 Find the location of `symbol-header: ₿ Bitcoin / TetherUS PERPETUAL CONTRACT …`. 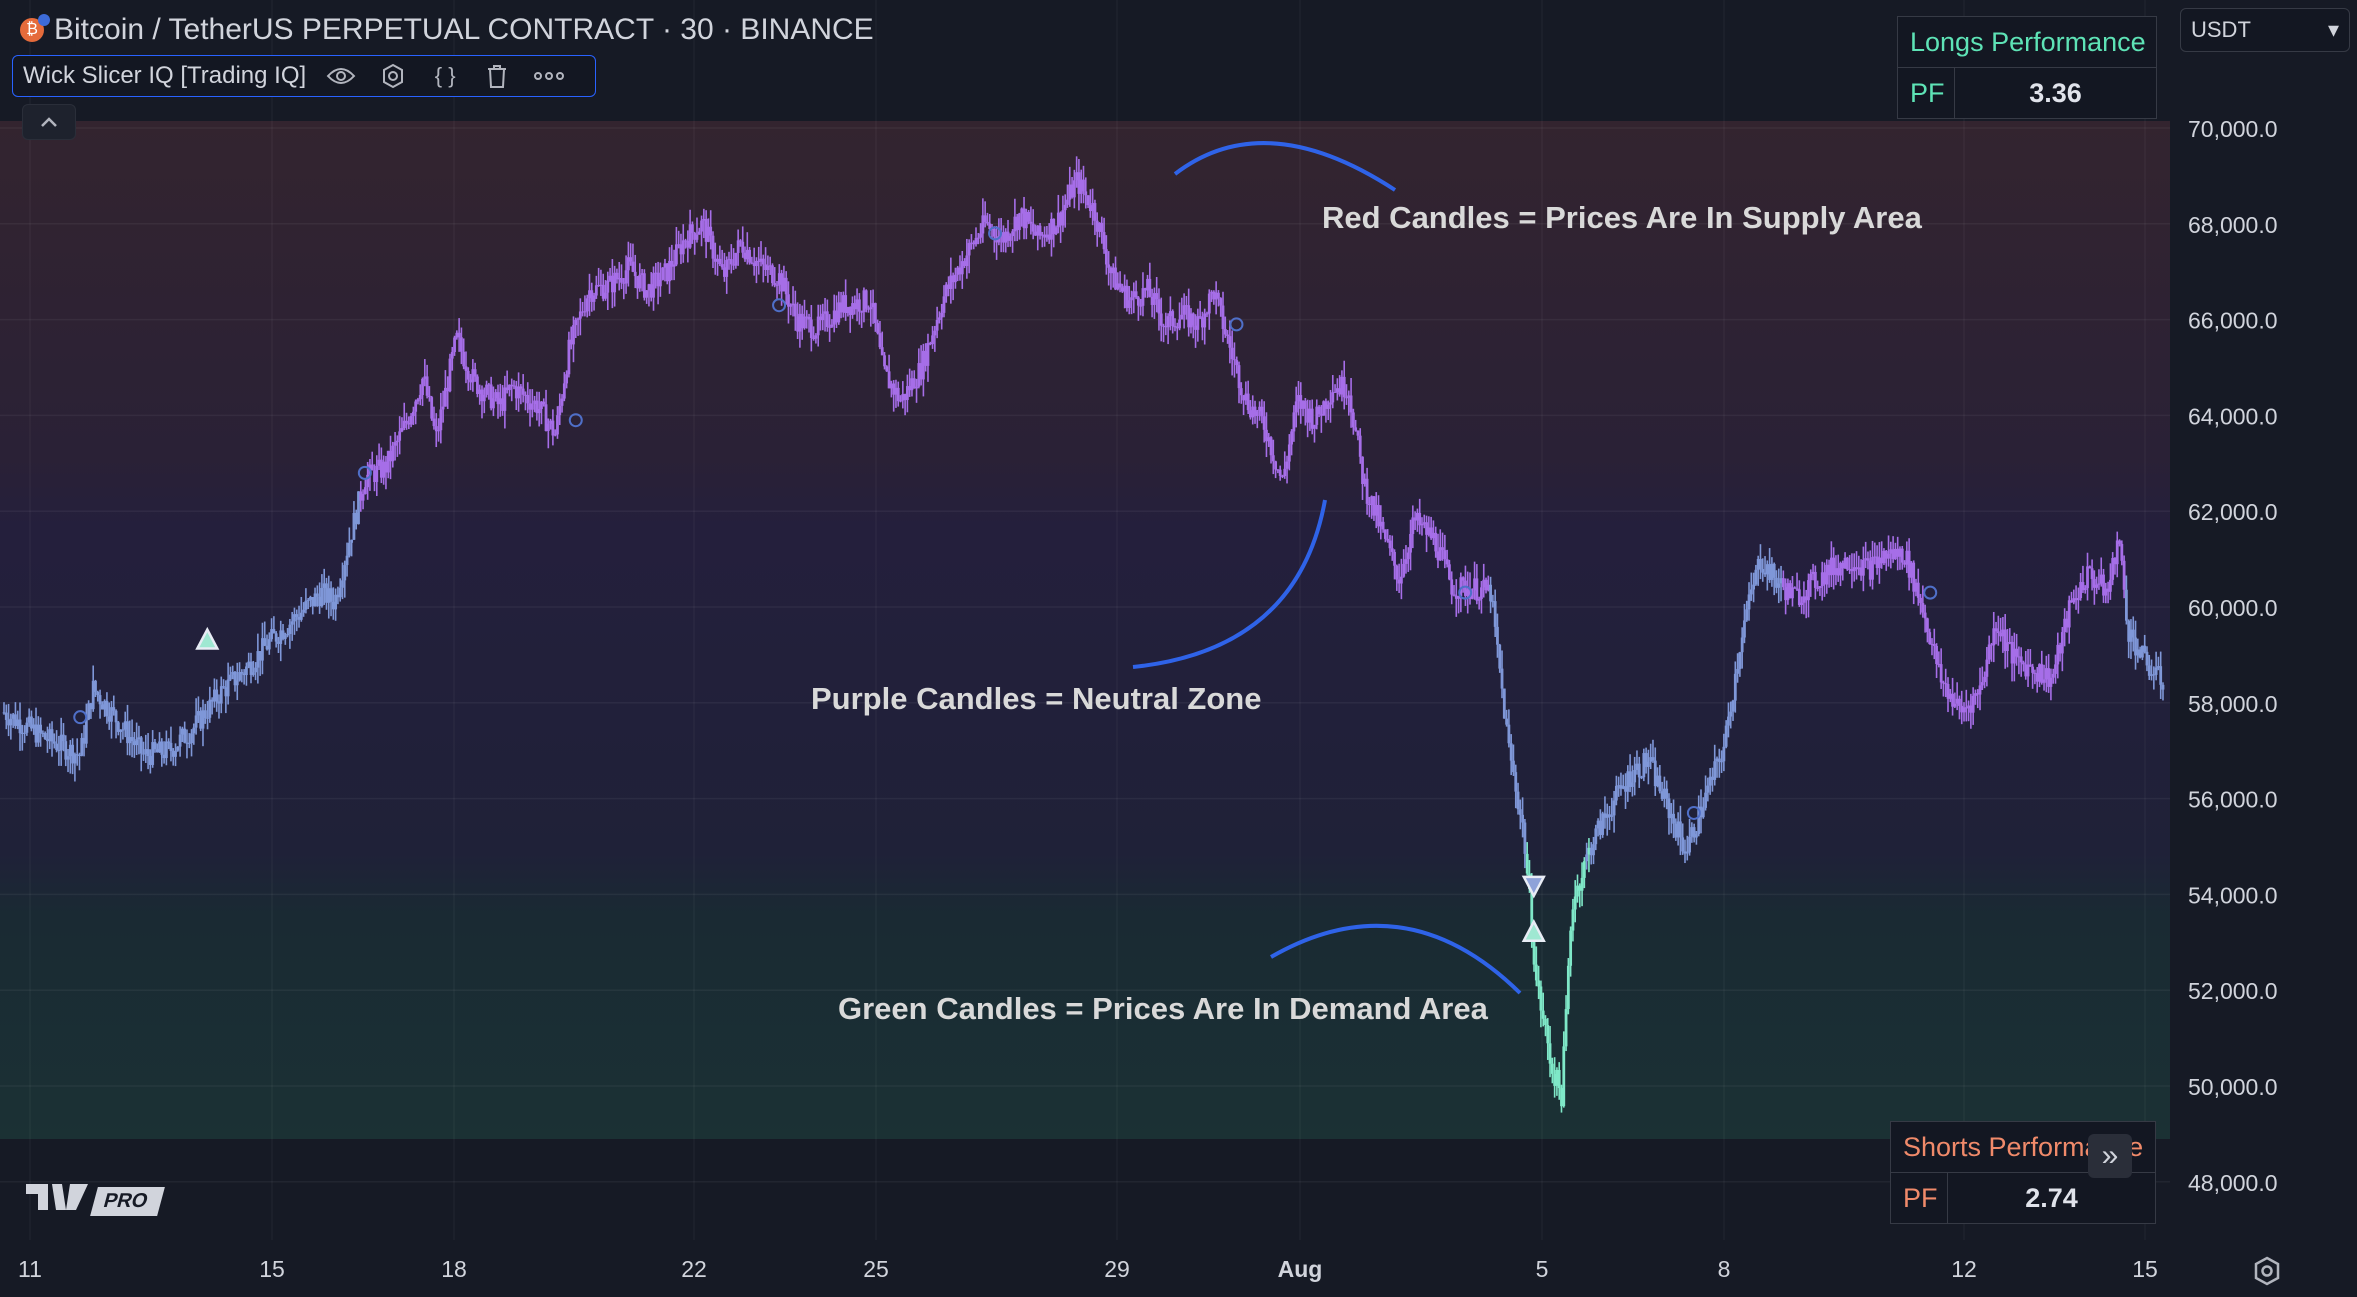

symbol-header: ₿ Bitcoin / TetherUS PERPETUAL CONTRACT … is located at coordinates (447, 30).